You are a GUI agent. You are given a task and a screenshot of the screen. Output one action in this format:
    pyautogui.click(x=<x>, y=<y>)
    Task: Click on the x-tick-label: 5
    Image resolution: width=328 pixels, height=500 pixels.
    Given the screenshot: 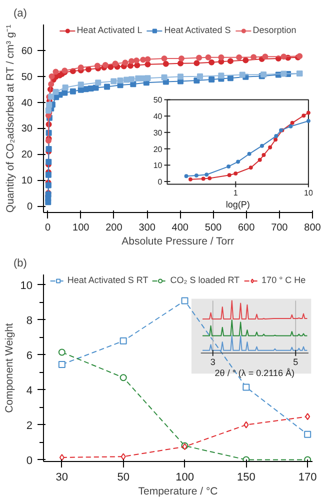 What is the action you would take?
    pyautogui.click(x=295, y=362)
    